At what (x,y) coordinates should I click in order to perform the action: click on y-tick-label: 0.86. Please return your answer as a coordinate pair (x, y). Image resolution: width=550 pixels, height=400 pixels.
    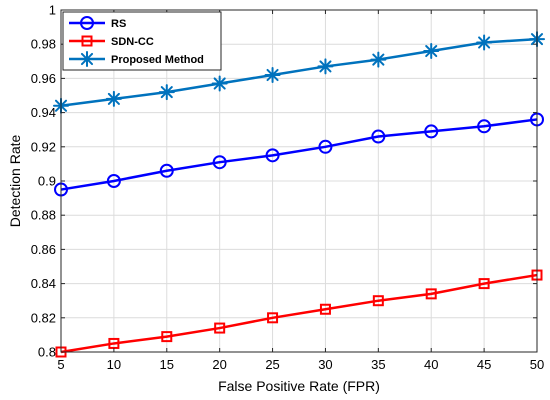
    Looking at the image, I should click on (43, 249).